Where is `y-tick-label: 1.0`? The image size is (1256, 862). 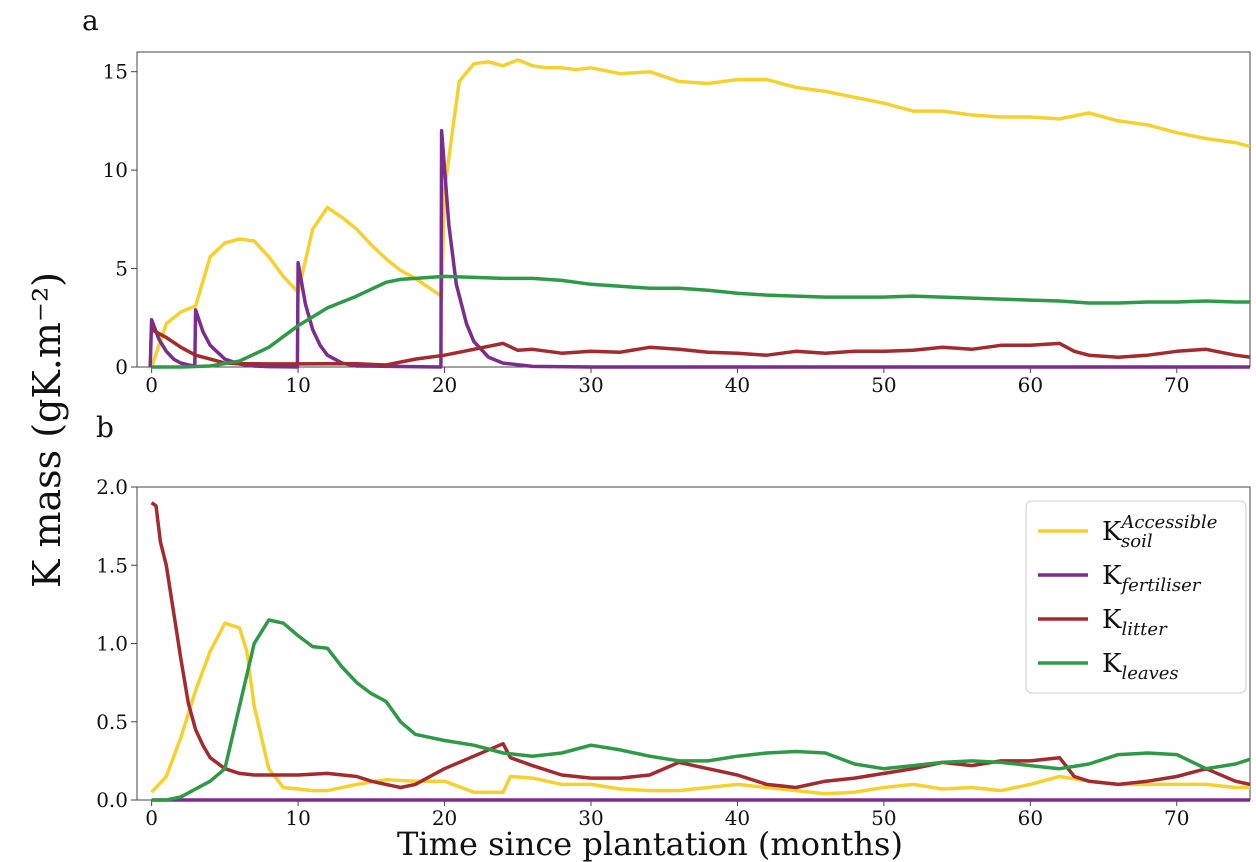 y-tick-label: 1.0 is located at coordinates (112, 644).